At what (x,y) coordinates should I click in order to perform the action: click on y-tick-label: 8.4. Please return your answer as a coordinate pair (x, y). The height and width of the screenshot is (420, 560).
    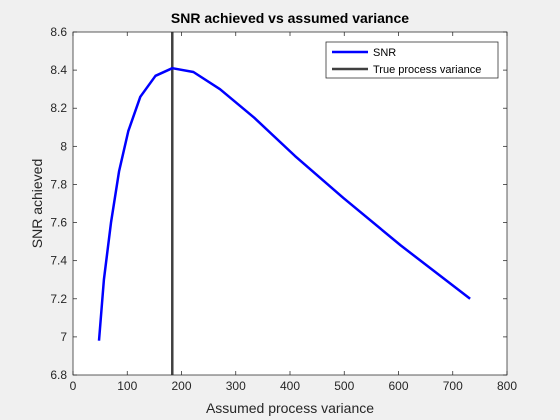
    Looking at the image, I should click on (58, 70).